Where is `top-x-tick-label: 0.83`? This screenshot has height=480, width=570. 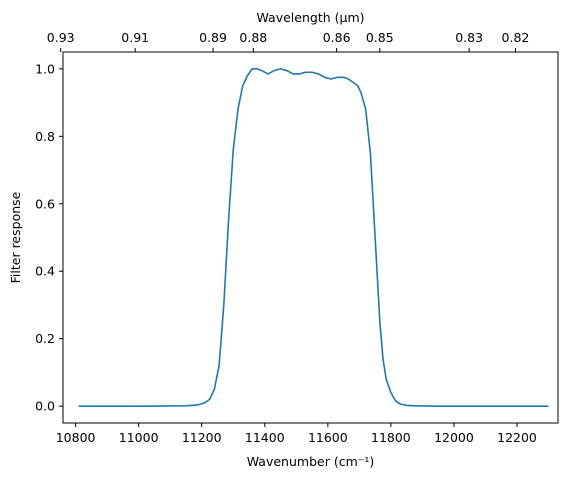
top-x-tick-label: 0.83 is located at coordinates (469, 37).